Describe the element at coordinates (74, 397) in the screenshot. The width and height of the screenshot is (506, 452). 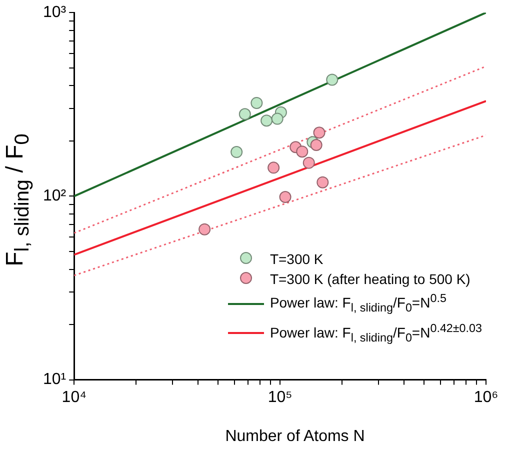
I see `x-tick-label: 10⁴` at that location.